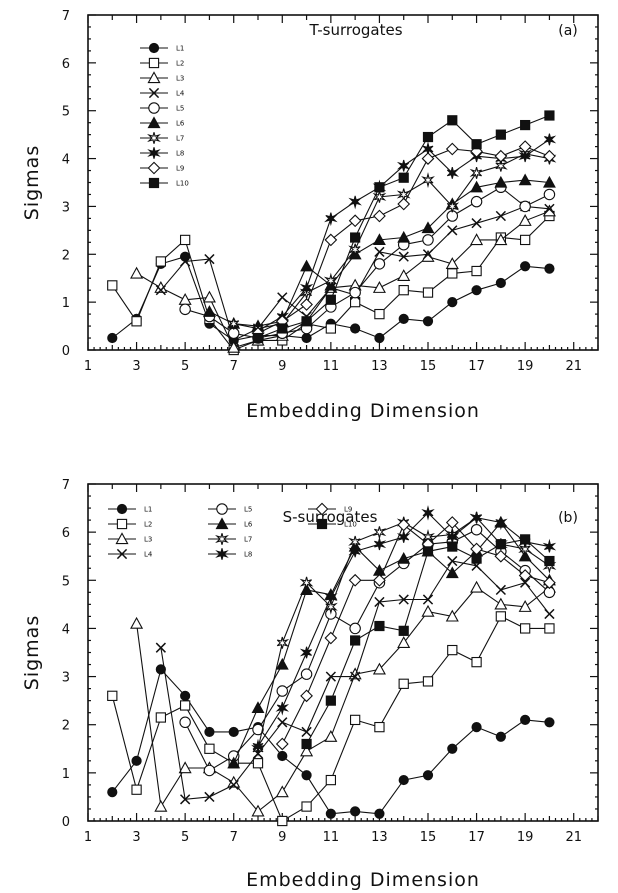  I want to click on series-l10, so click(428, 642).